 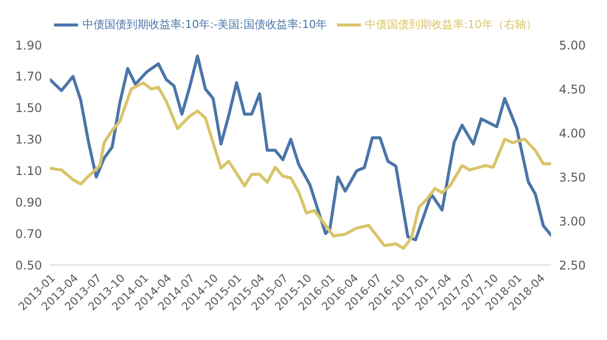 What do you see at coordinates (572, 221) in the screenshot?
I see `y2-tick-label: 3.00` at bounding box center [572, 221].